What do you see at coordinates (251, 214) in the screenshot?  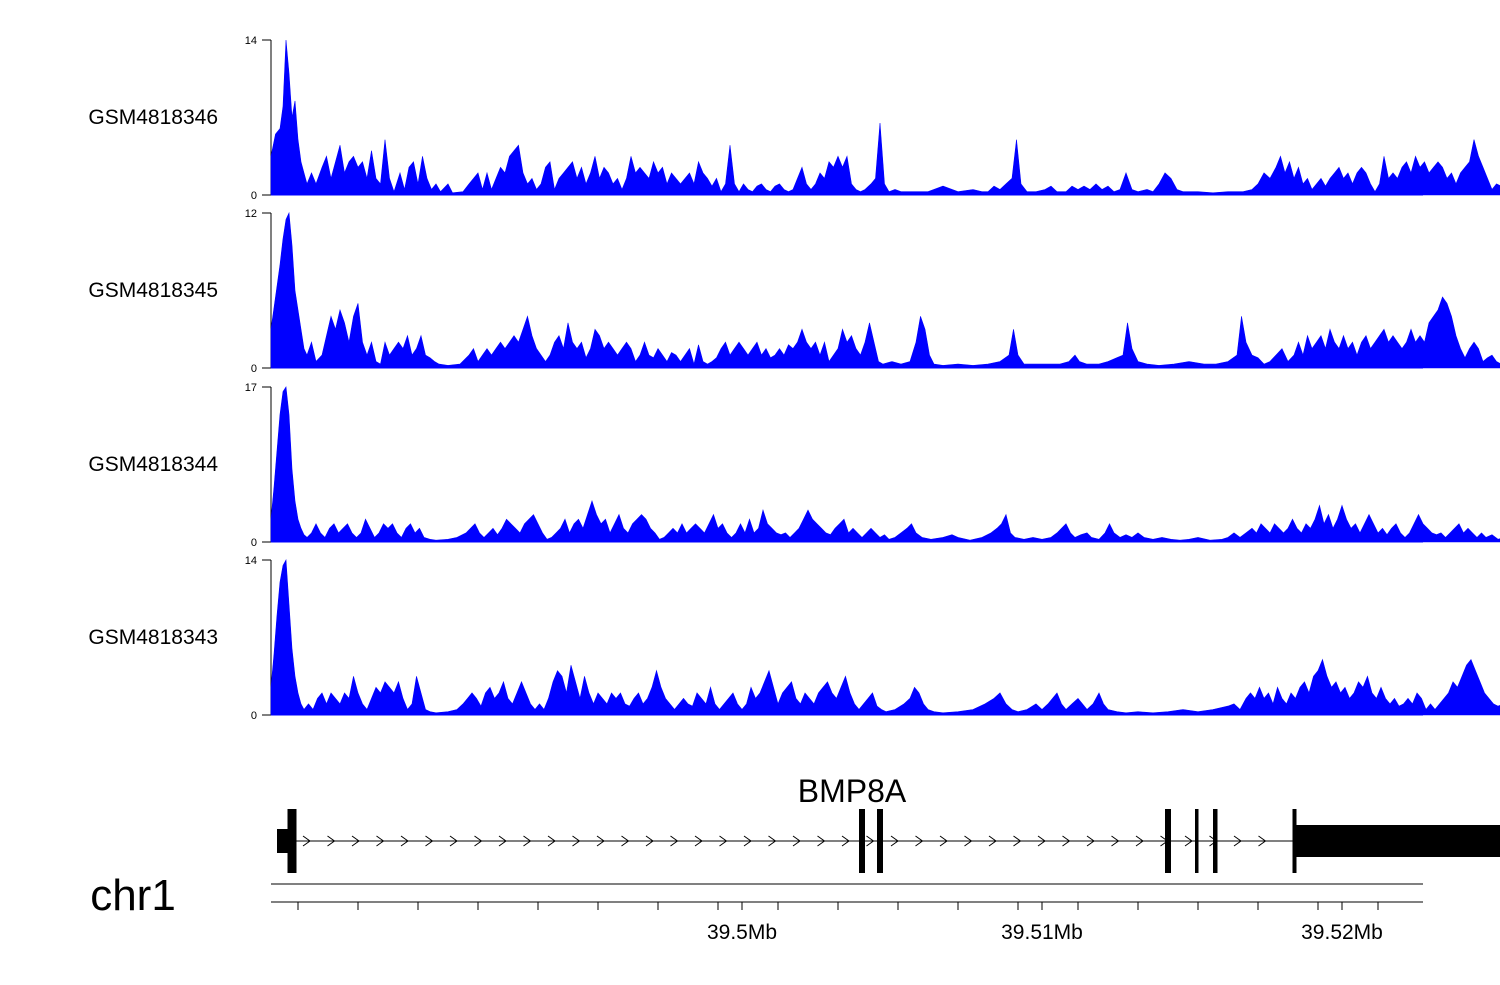 I see `y-tick-label-max: 12` at bounding box center [251, 214].